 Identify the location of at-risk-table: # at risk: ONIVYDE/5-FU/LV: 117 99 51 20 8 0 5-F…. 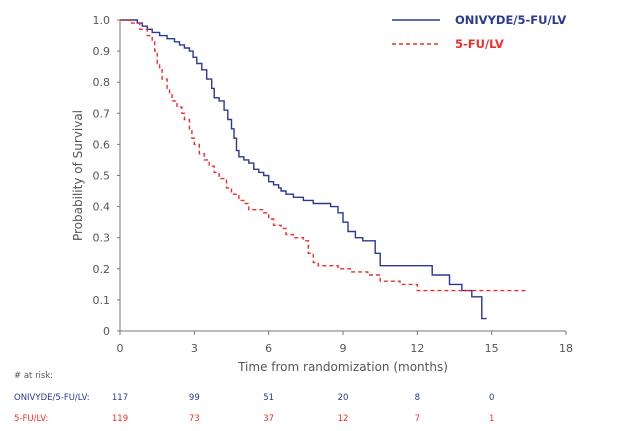
(254, 397).